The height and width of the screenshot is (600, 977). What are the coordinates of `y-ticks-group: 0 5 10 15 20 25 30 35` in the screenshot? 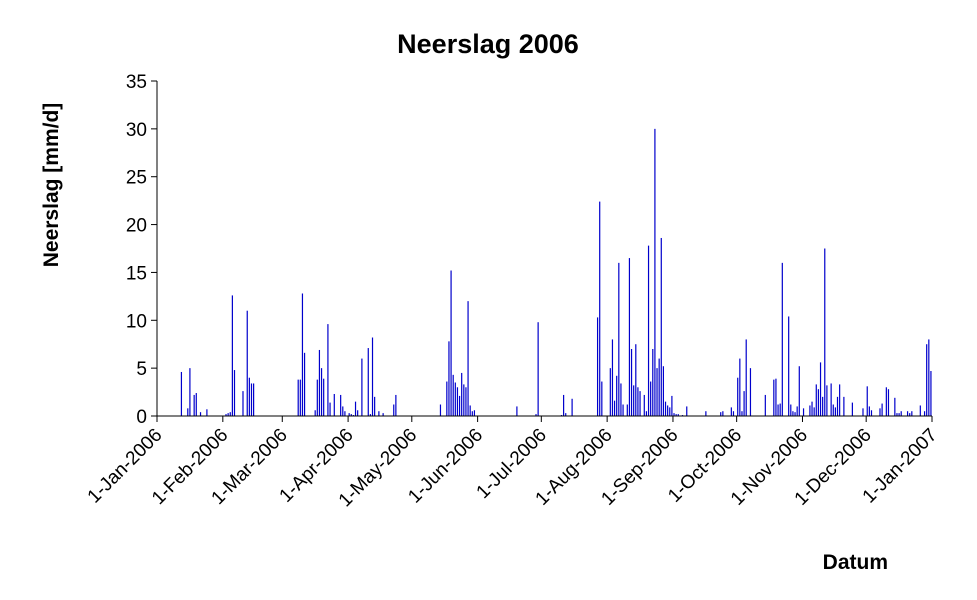 It's located at (141, 250).